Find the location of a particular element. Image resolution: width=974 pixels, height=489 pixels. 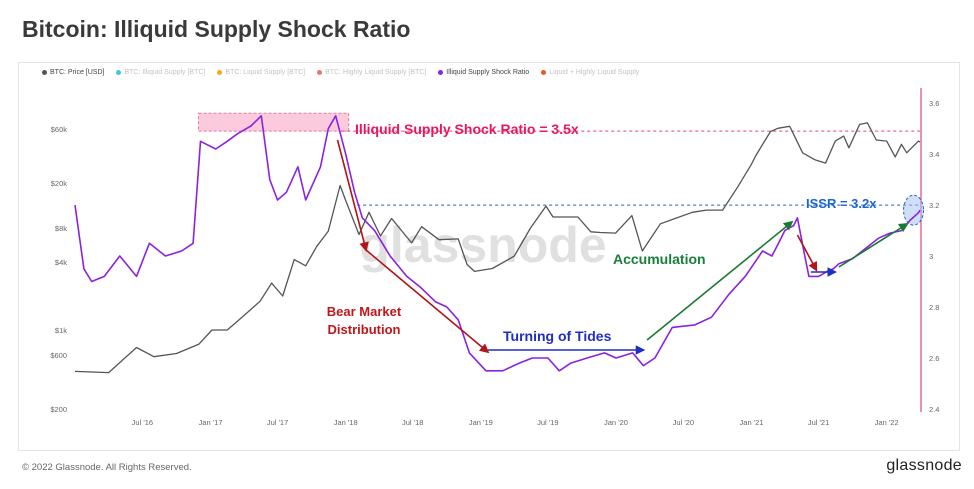

legend-item: Illiquid Supply Shock Ratio is located at coordinates (483, 72).